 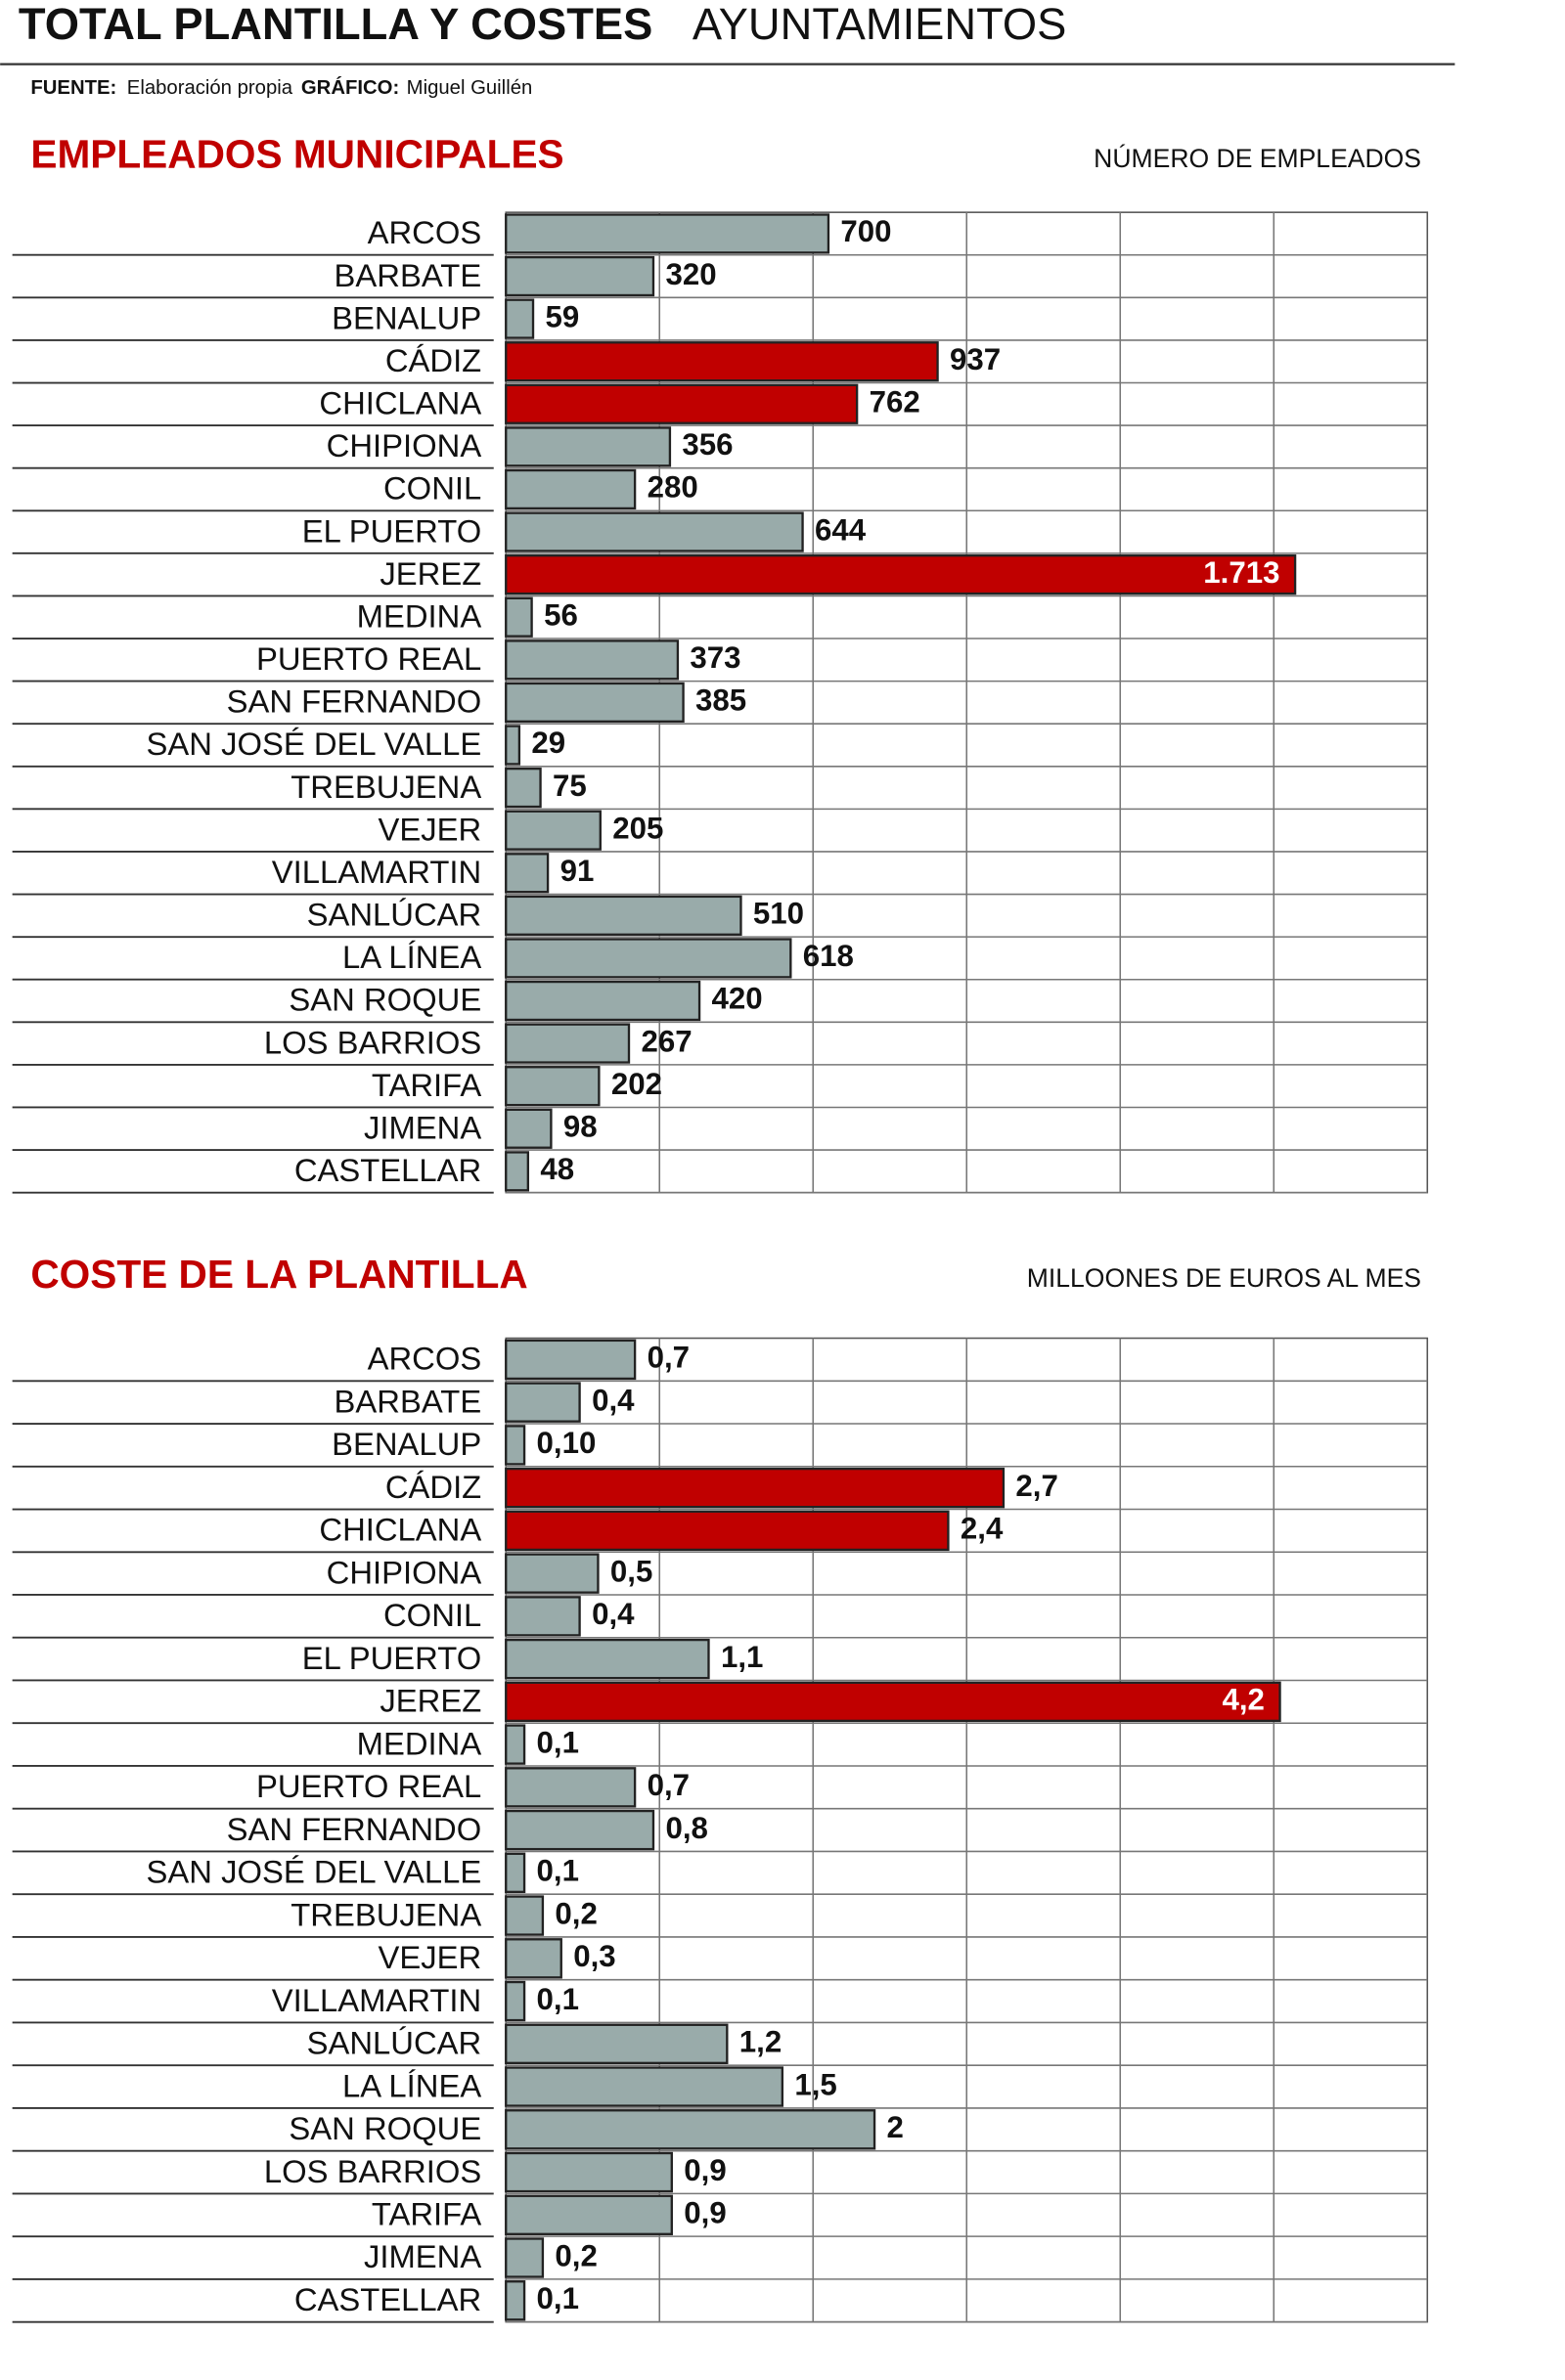 I want to click on value-label: 644, so click(x=841, y=529).